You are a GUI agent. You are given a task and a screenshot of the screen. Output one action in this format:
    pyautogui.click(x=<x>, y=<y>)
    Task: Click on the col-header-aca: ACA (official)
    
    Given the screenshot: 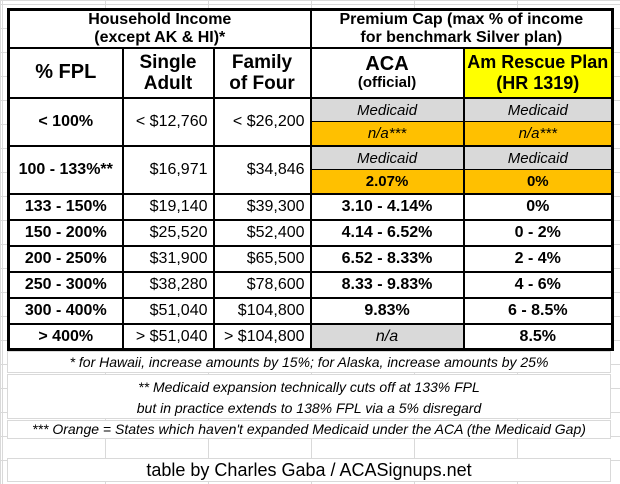 What is the action you would take?
    pyautogui.click(x=387, y=72)
    